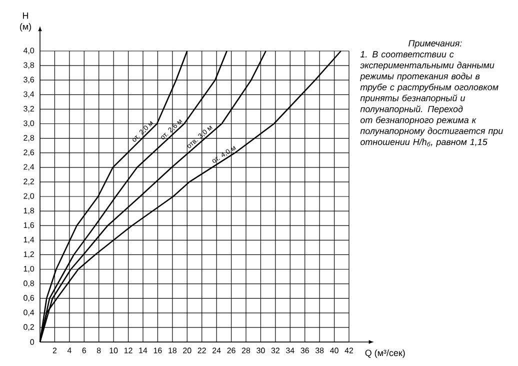 This screenshot has height=366, width=518. Describe the element at coordinates (385, 354) in the screenshot. I see `x-axis-title: Q (м³/сек)` at that location.